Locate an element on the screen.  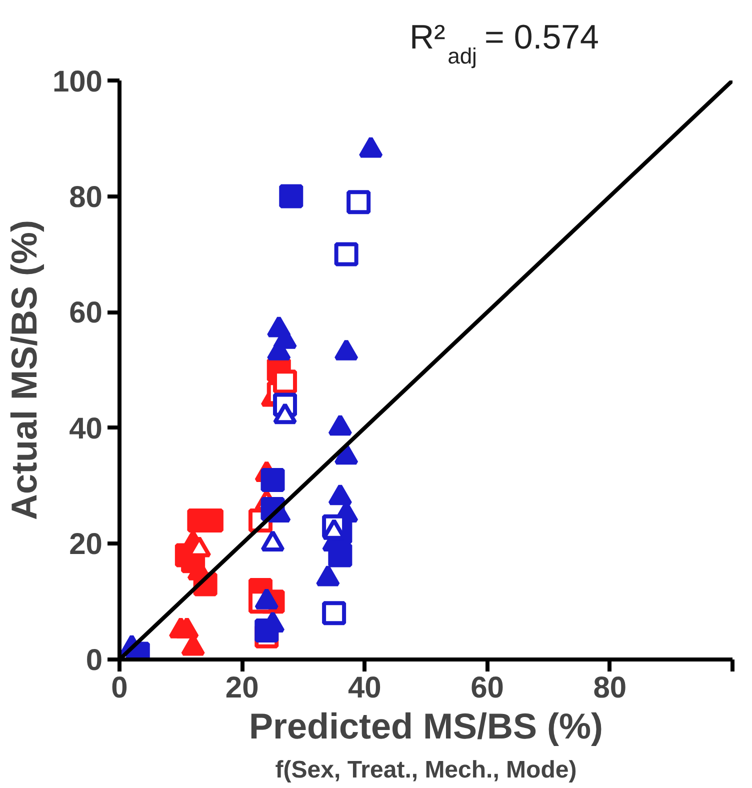
x-tick-label: 40 is located at coordinates (365, 688).